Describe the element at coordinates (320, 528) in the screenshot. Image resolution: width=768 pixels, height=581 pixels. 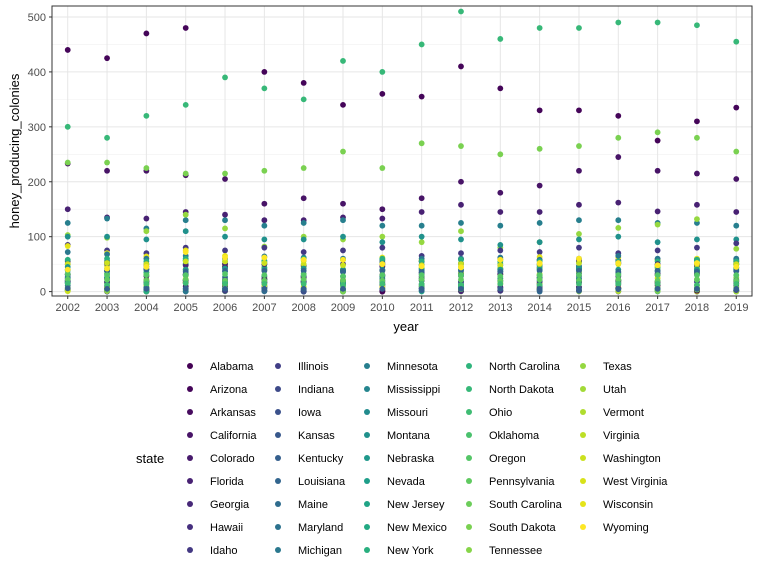
I see `legend-label: Maryland` at that location.